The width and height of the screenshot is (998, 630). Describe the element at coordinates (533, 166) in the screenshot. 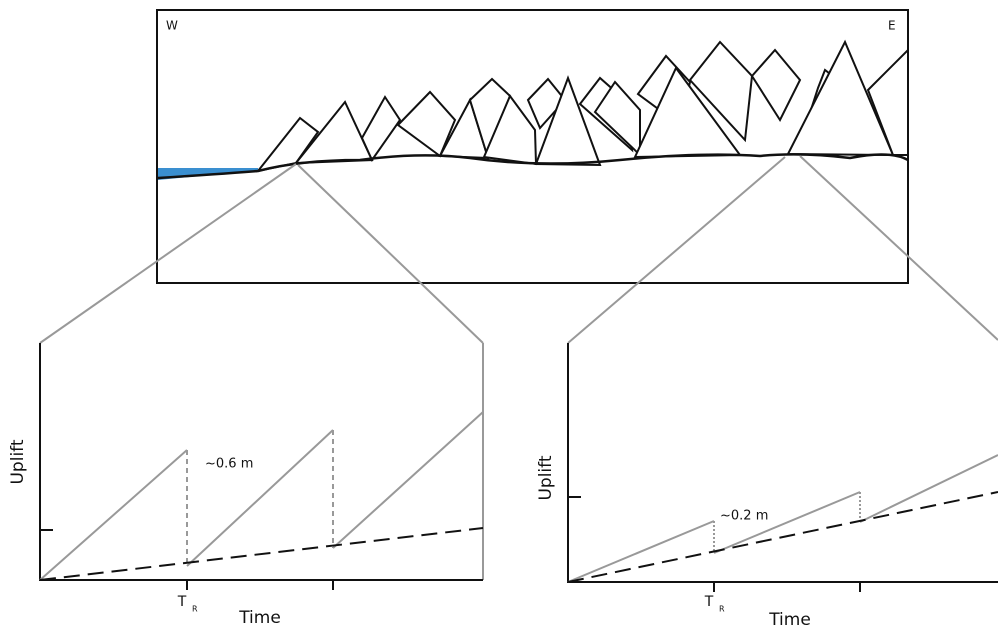

I see `ground-surface` at that location.